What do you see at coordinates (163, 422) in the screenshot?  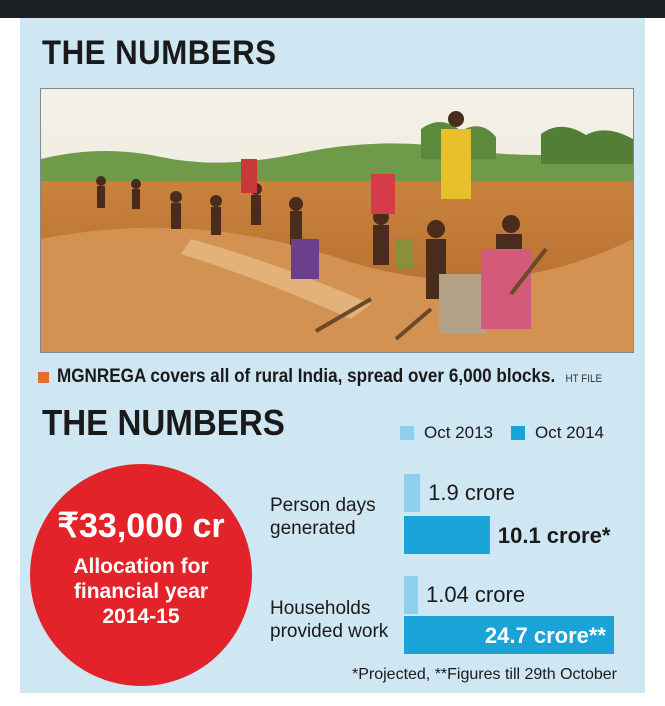 I see `panel-title: THE NUMBERS` at bounding box center [163, 422].